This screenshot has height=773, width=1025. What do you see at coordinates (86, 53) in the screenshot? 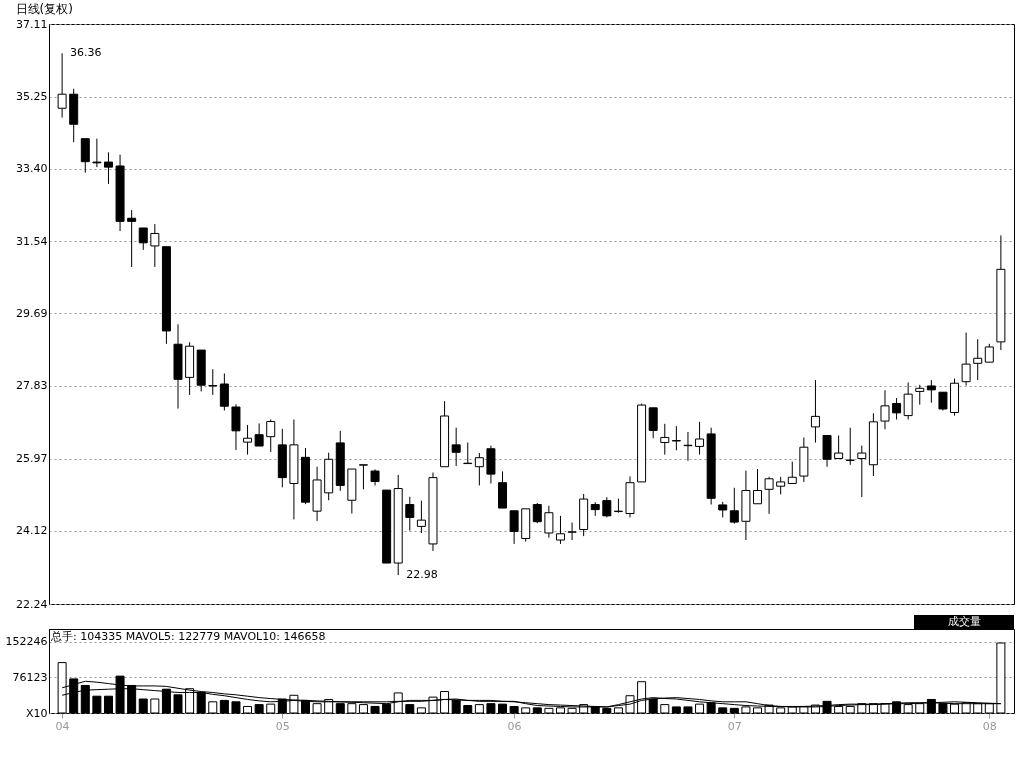
I see `annotation: 36.36` at bounding box center [86, 53].